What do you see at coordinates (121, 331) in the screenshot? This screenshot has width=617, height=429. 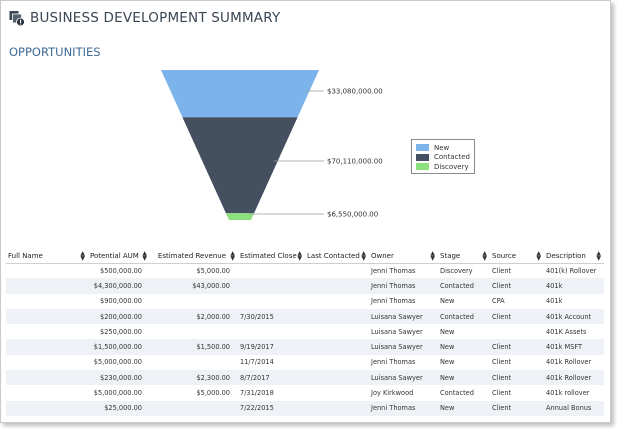 I see `cell-potential-aum: $250,000.00` at bounding box center [121, 331].